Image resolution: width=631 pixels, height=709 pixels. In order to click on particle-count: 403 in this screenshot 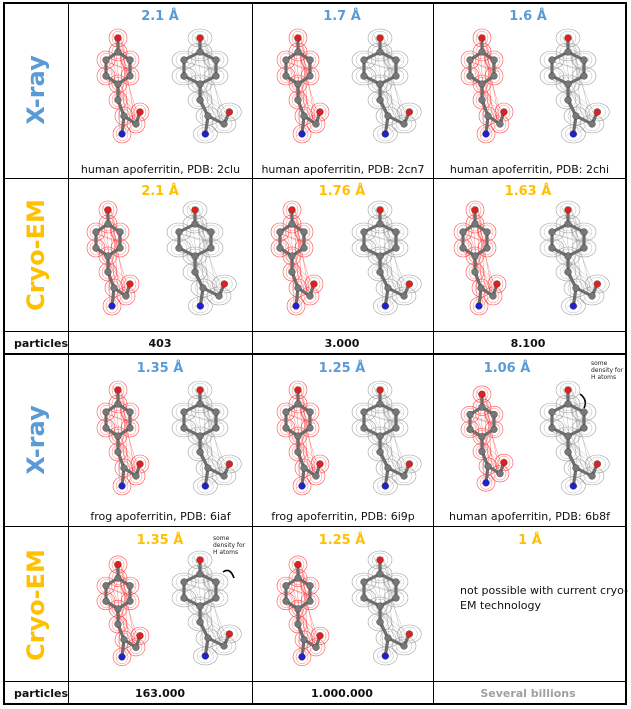, I will do `click(160, 343)`.